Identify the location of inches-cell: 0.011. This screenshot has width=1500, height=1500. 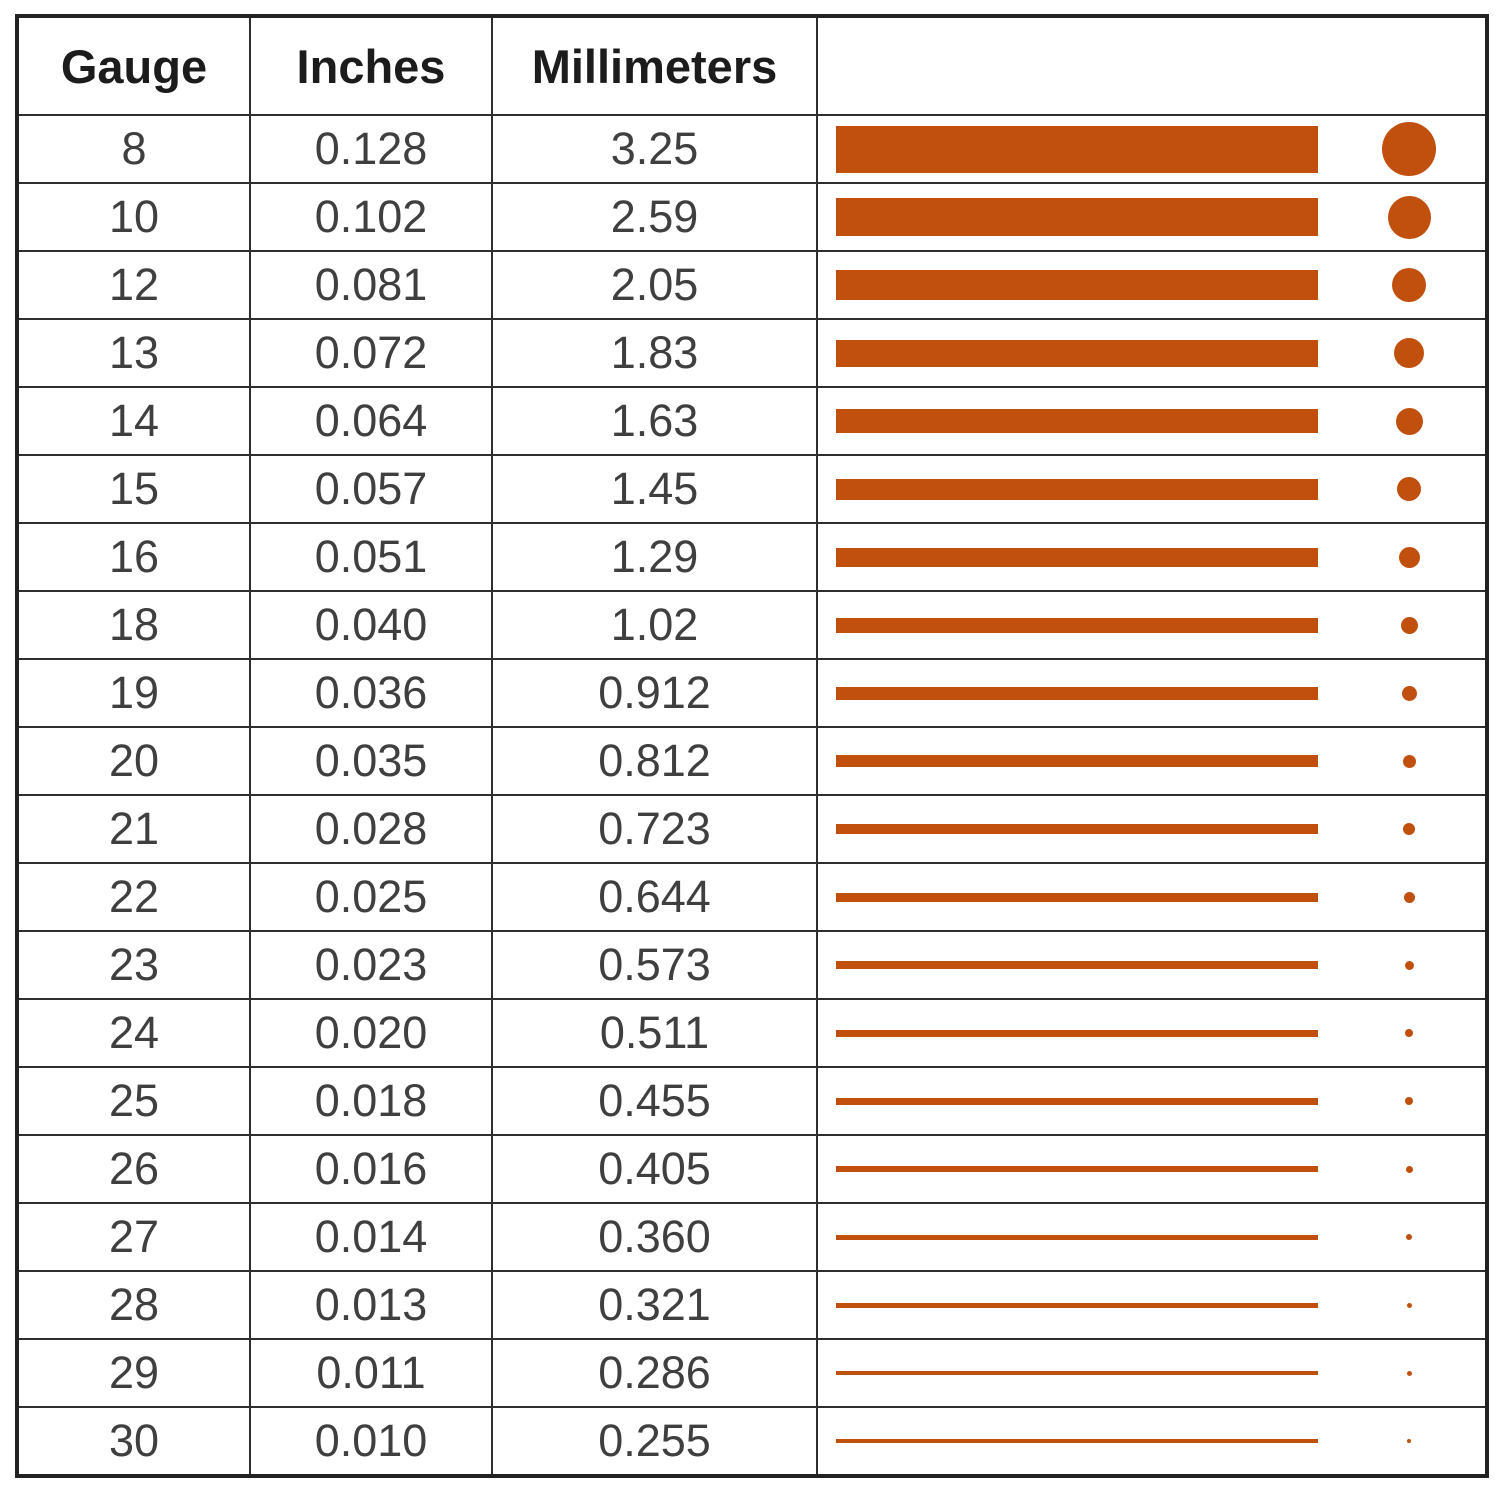
(371, 1373).